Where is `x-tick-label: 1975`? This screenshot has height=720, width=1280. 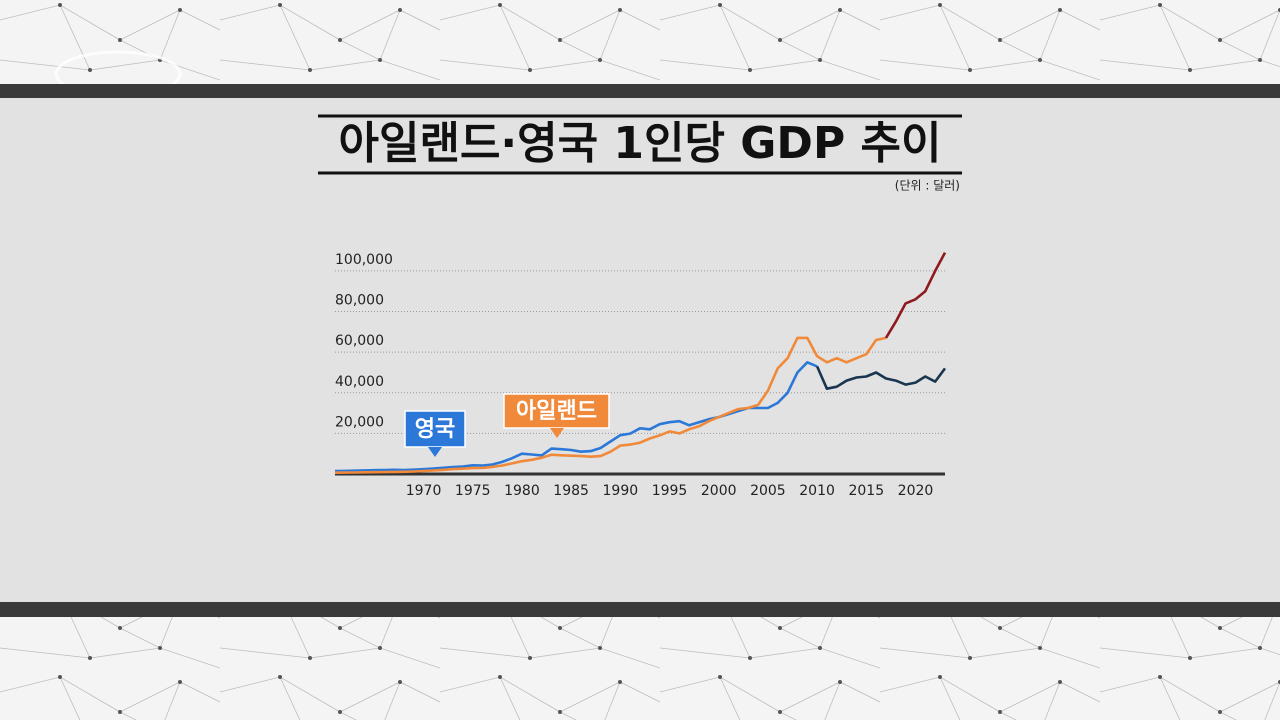 x-tick-label: 1975 is located at coordinates (473, 491).